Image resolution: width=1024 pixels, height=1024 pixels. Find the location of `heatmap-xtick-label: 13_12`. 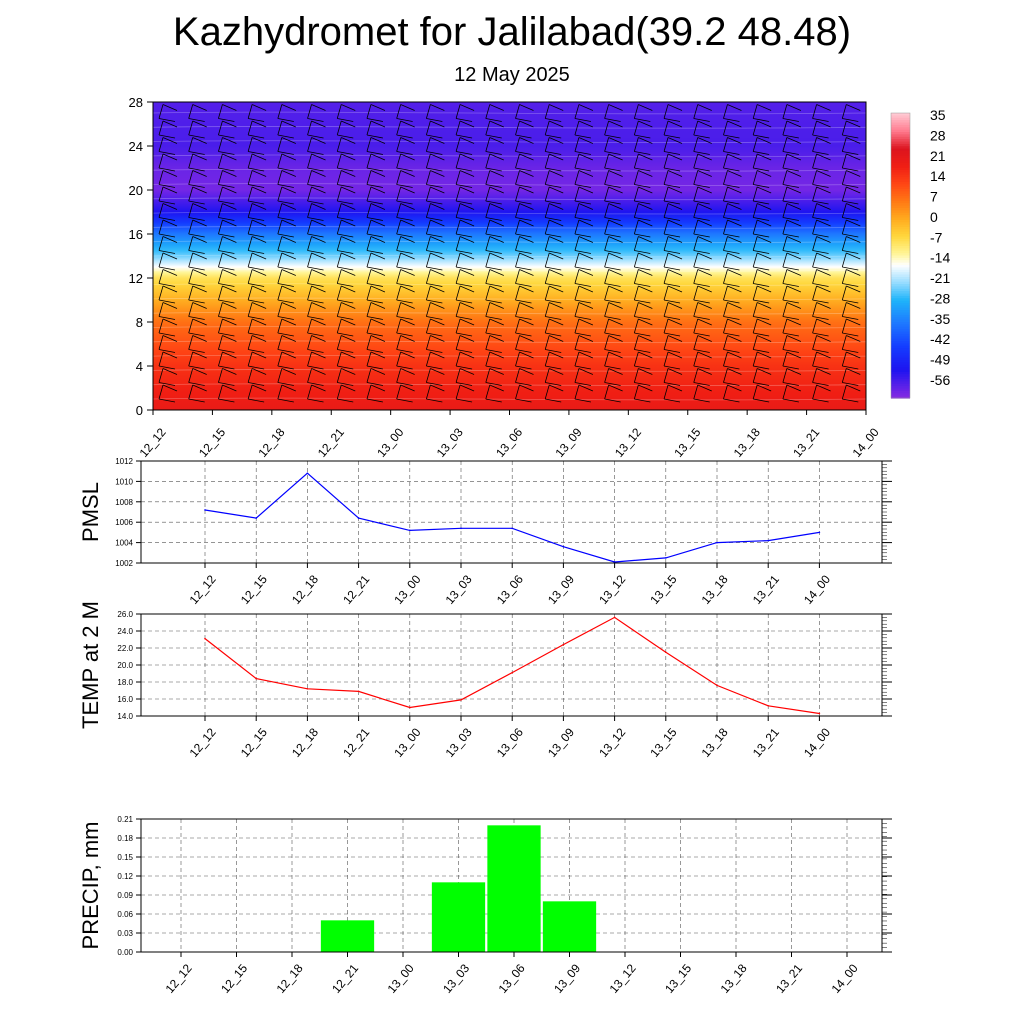

heatmap-xtick-label: 13_12 is located at coordinates (628, 442).